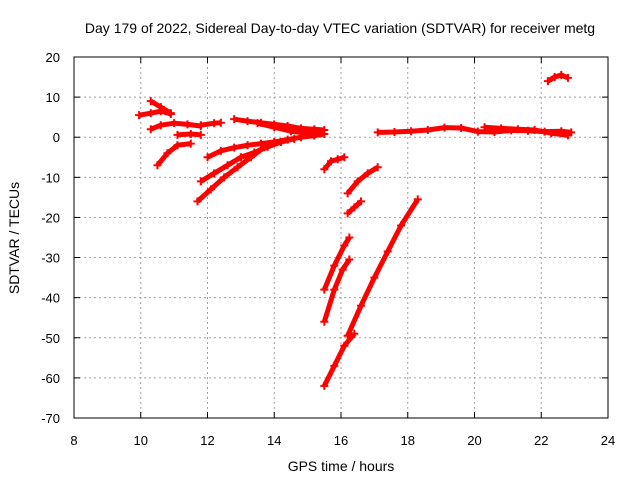 The width and height of the screenshot is (640, 480). I want to click on x-axis-label: GPS time / hours, so click(341, 466).